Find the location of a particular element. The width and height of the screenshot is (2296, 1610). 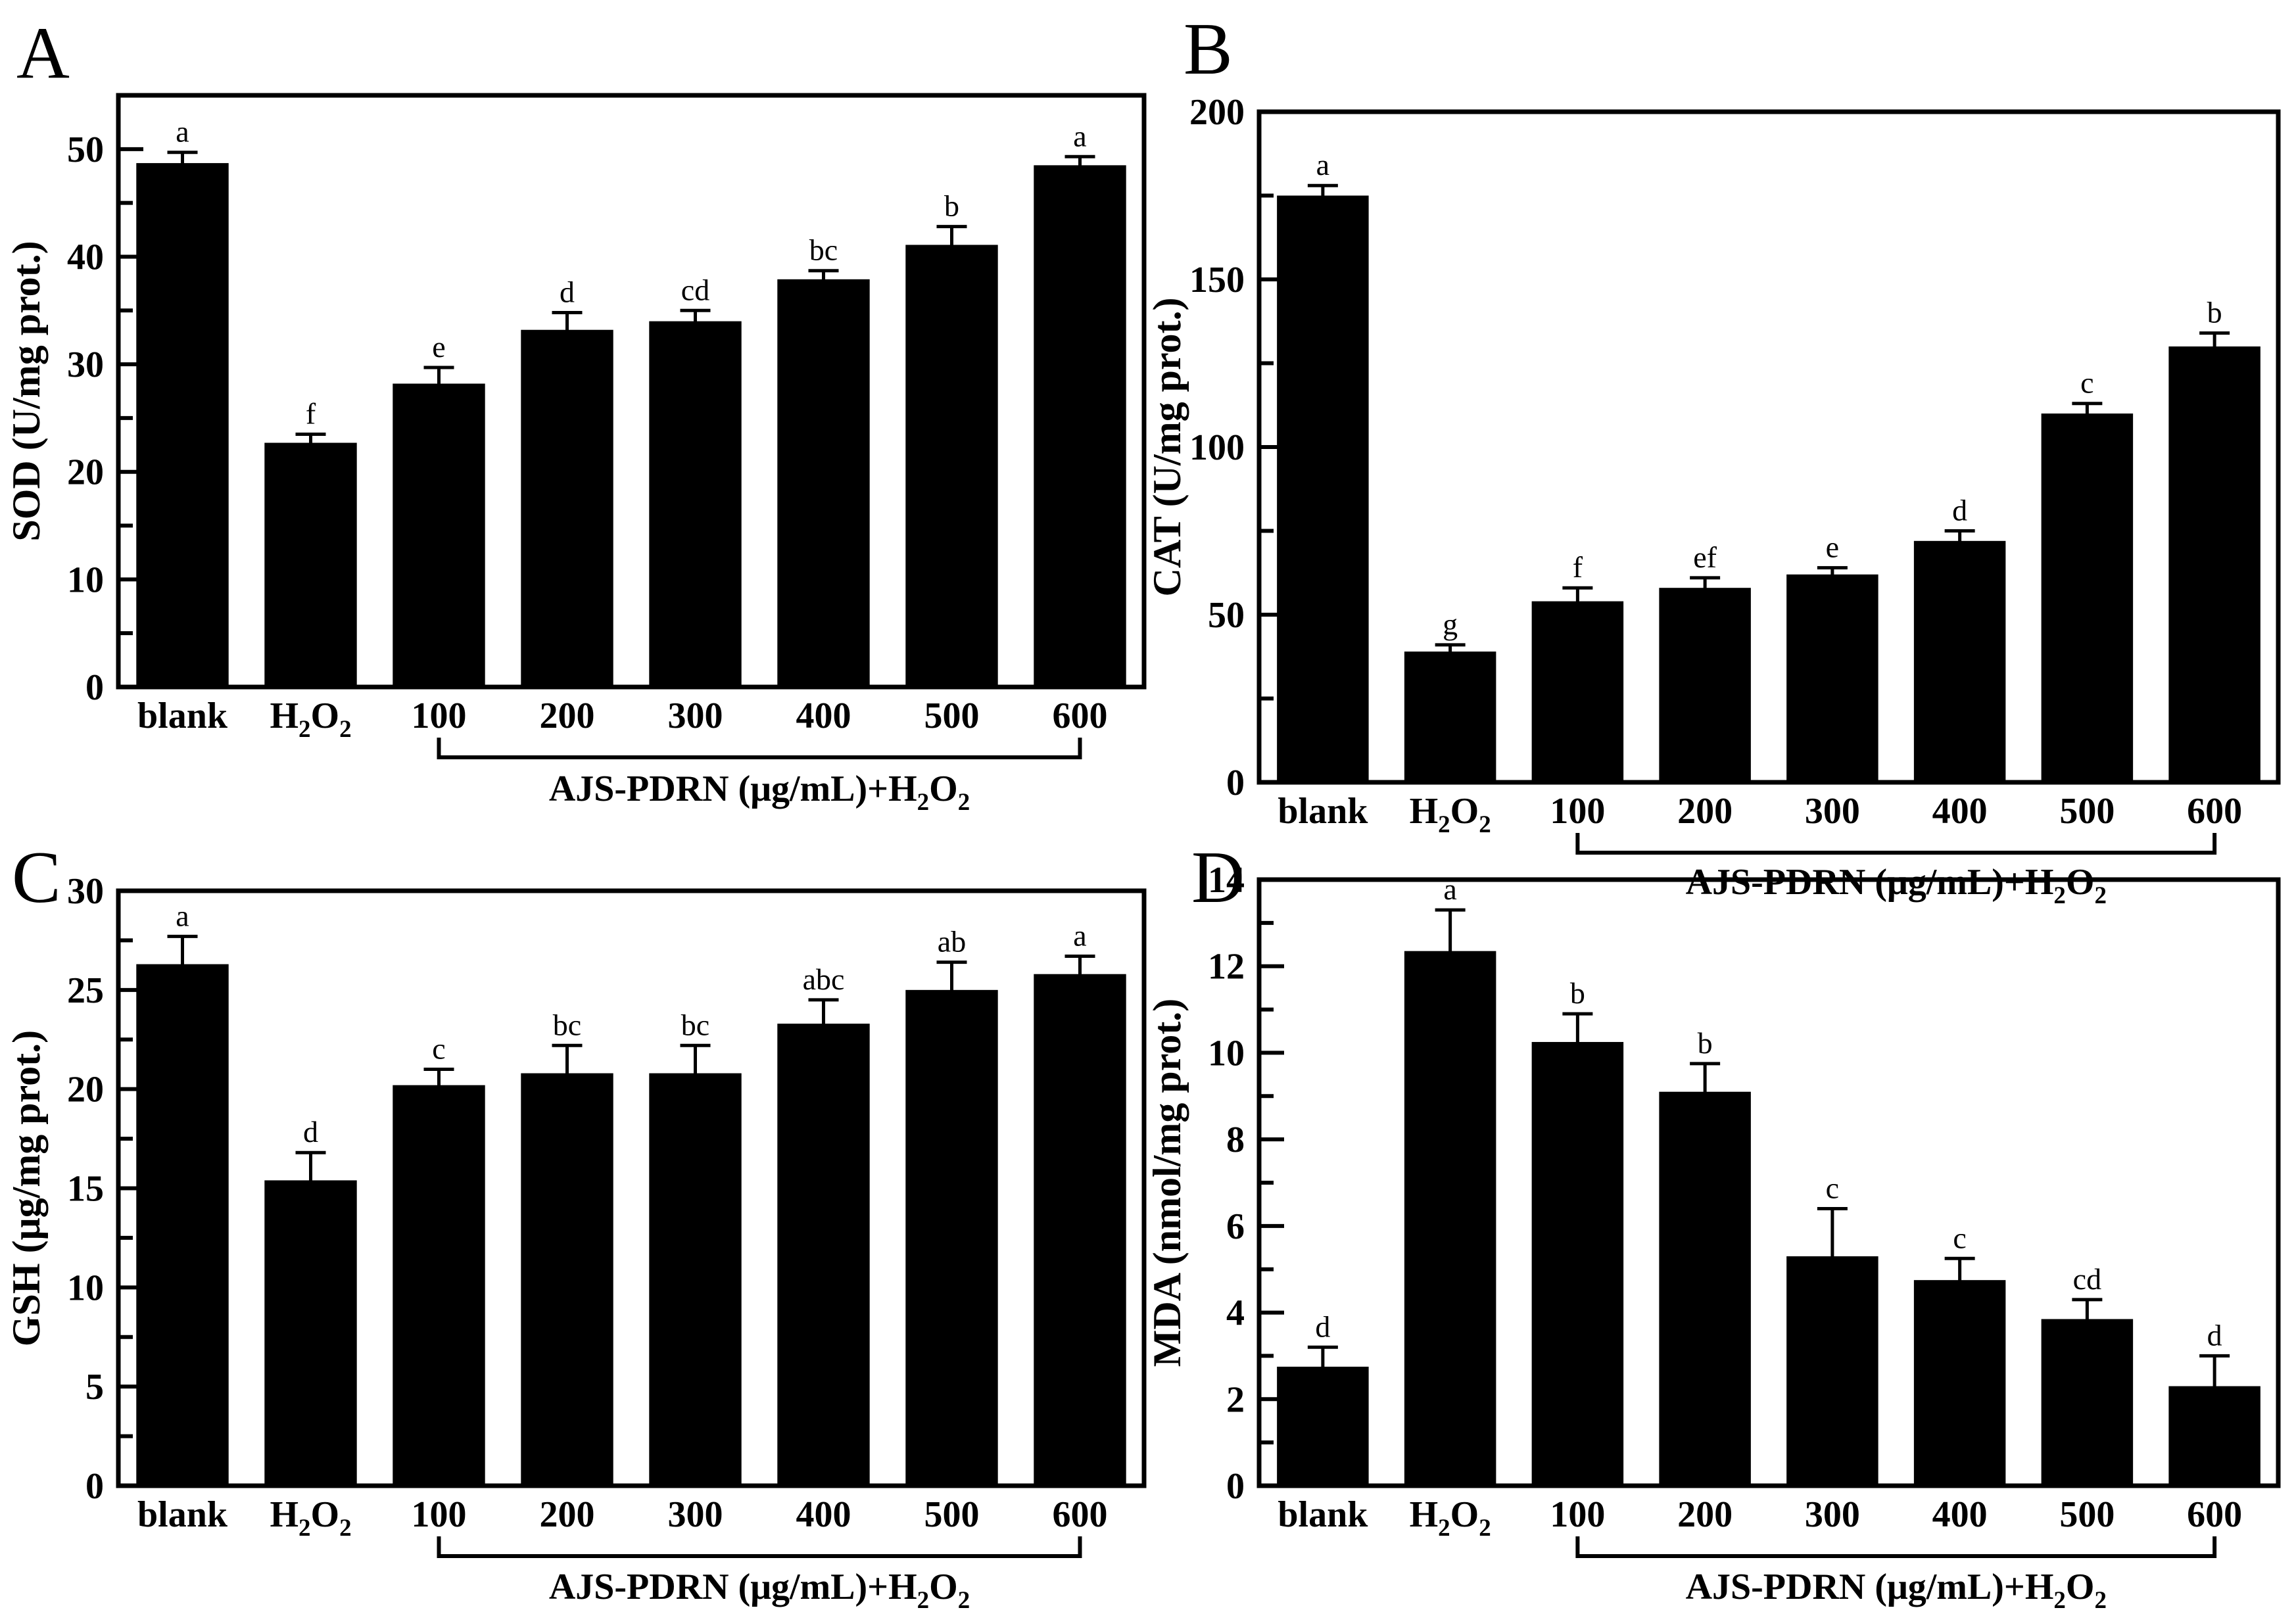

significance-letter: e is located at coordinates (1832, 547).